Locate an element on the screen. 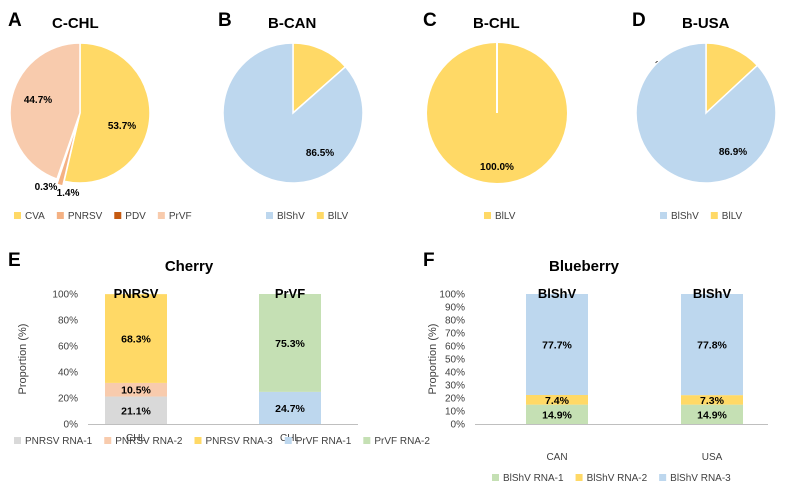 This screenshot has height=496, width=797. pie-label-a-pdv: 0.3% is located at coordinates (46, 187).